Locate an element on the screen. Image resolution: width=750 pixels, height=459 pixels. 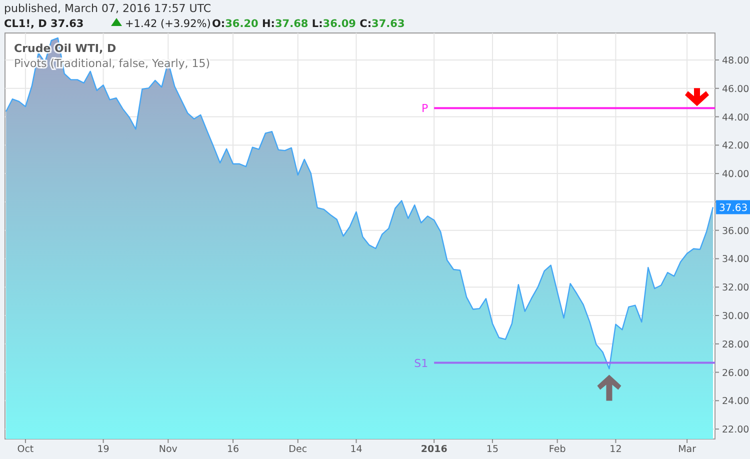
y-tick-label: 36.00 is located at coordinates (736, 231).